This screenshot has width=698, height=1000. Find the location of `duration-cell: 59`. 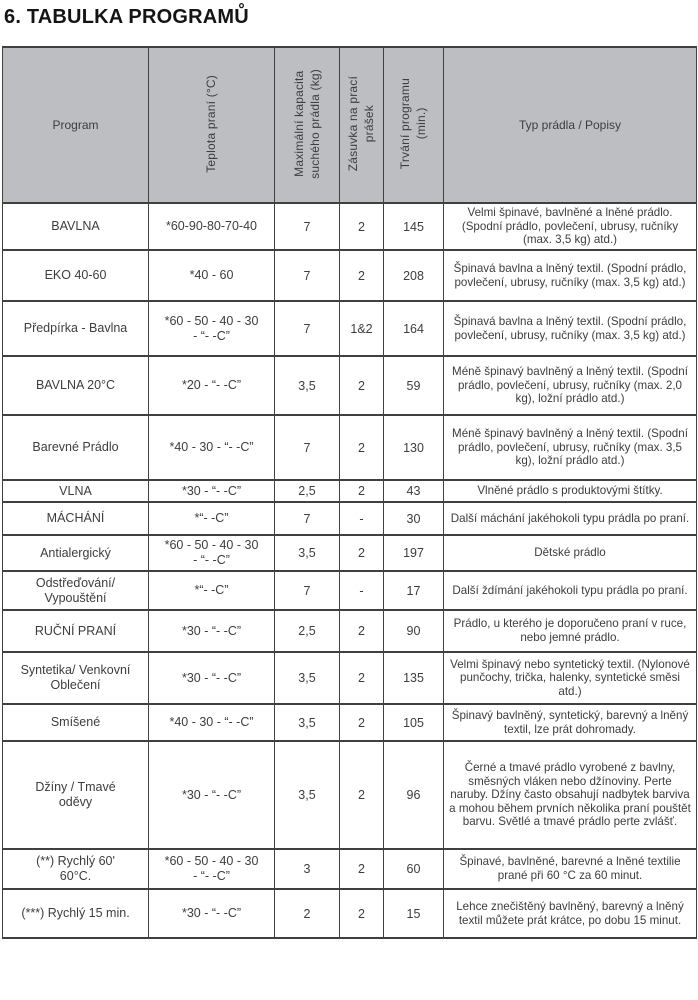

duration-cell: 59 is located at coordinates (413, 385).